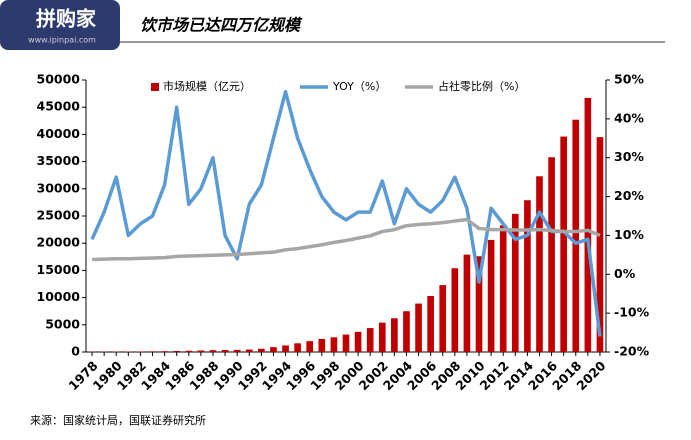 The height and width of the screenshot is (440, 691). Describe the element at coordinates (629, 156) in the screenshot. I see `y2-tick-label: 30%` at that location.